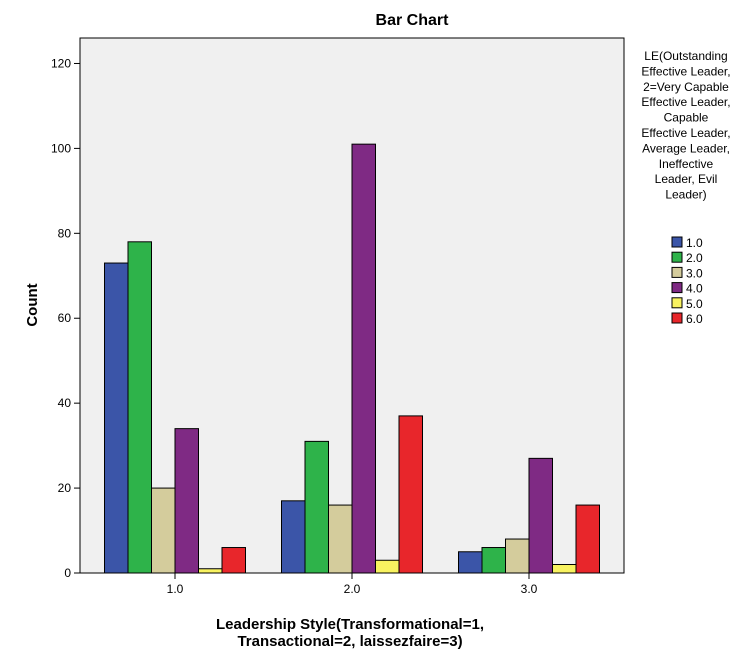 The width and height of the screenshot is (755, 654). Describe the element at coordinates (686, 148) in the screenshot. I see `legend-title-line: Average Leader,` at that location.